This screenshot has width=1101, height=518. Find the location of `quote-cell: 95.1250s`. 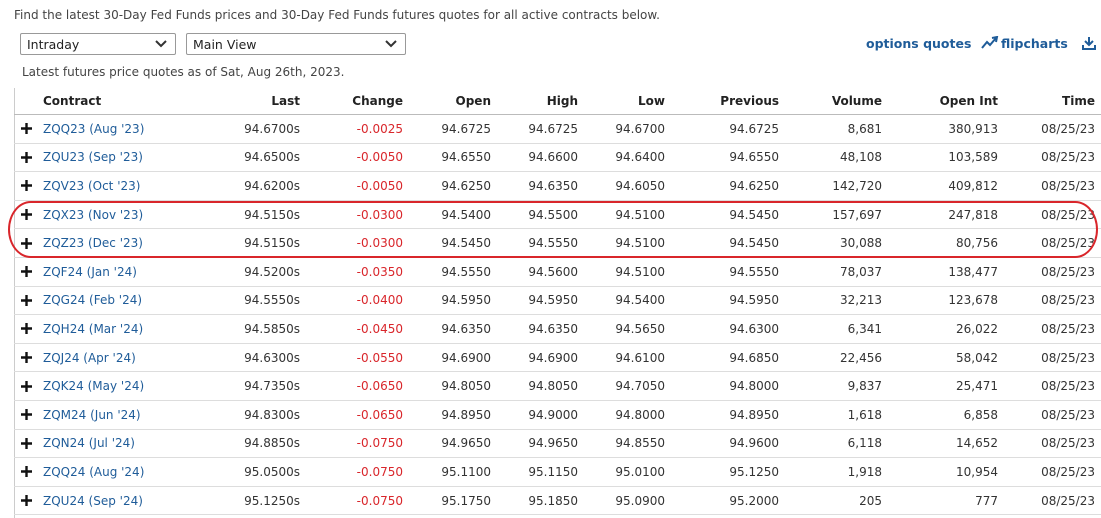

quote-cell: 95.1250s is located at coordinates (272, 500).